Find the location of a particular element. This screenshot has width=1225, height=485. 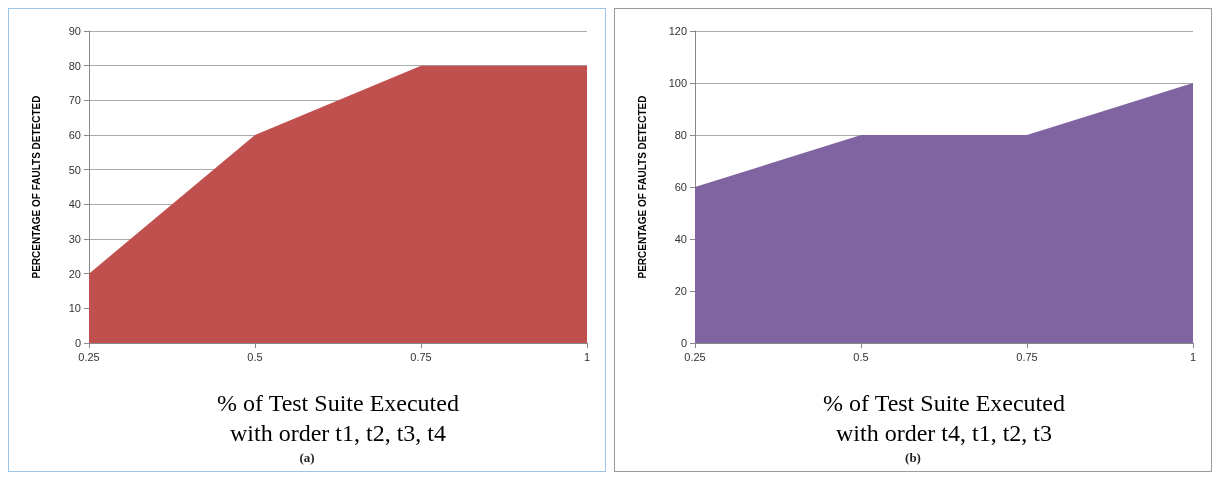

y-tick-label: 90 is located at coordinates (74, 31).